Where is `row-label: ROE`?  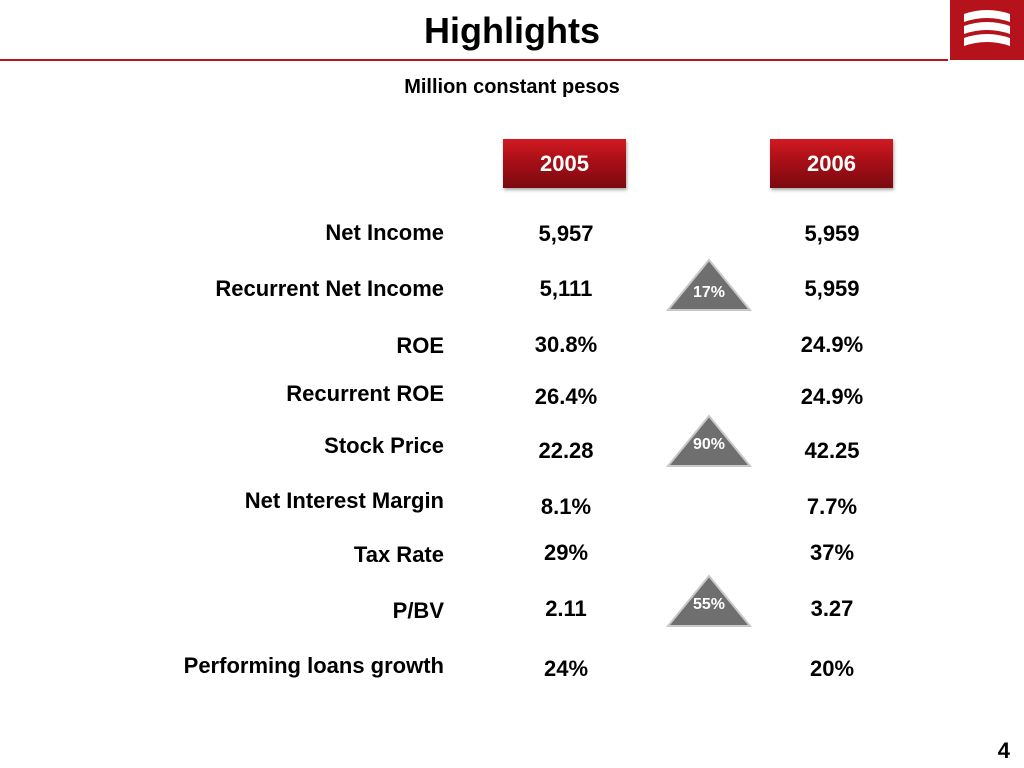
row-label: ROE is located at coordinates (420, 345).